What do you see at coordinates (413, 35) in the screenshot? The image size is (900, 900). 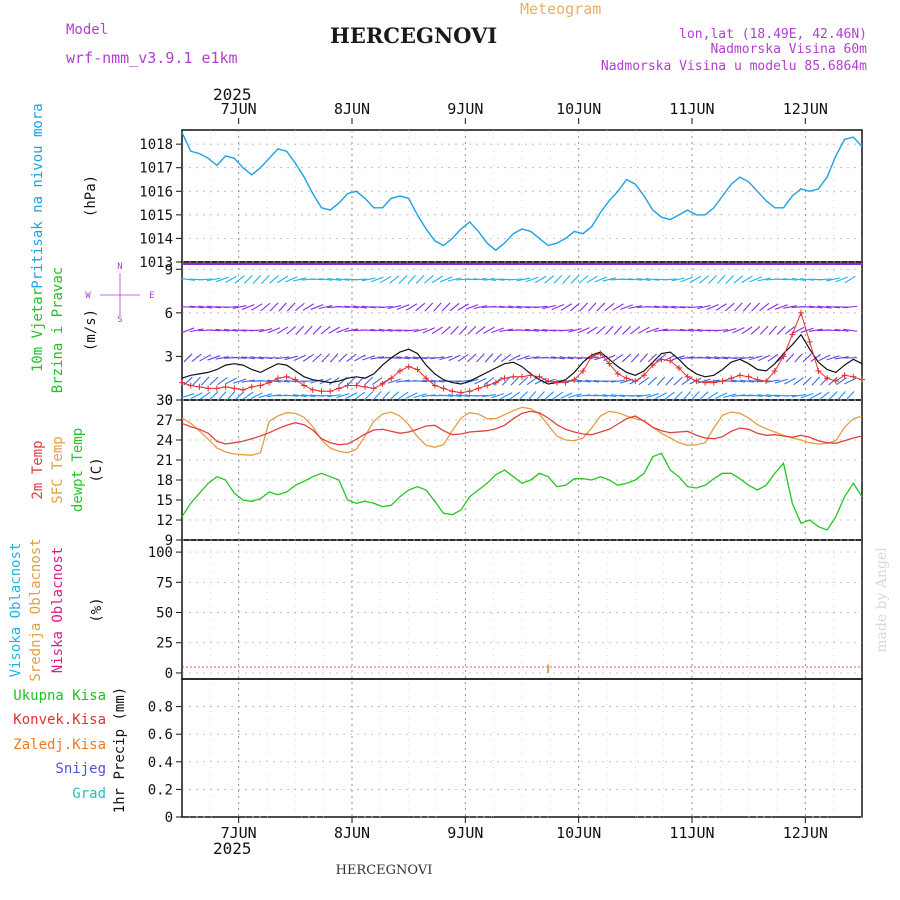 I see `city-title: HERCEGNOVI` at bounding box center [413, 35].